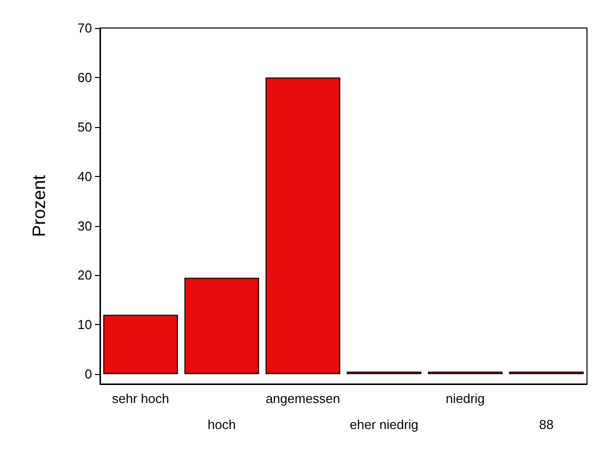 Image resolution: width=615 pixels, height=462 pixels. Describe the element at coordinates (141, 398) in the screenshot. I see `x-tick-label: sehr hoch` at that location.